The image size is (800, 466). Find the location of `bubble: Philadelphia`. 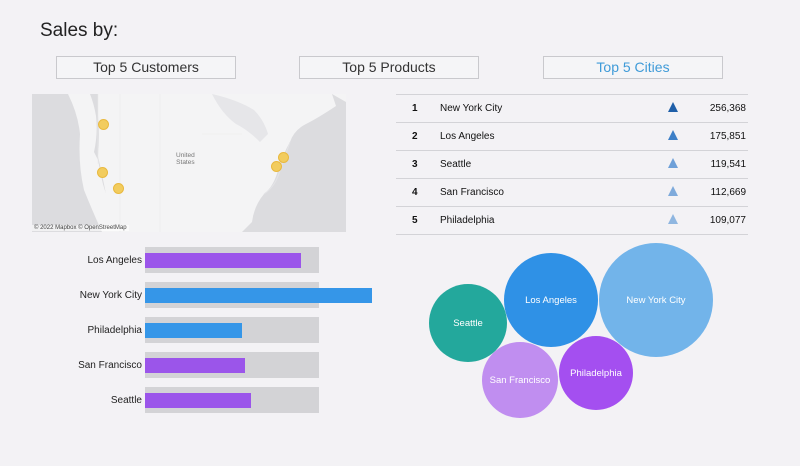

bubble: Philadelphia is located at coordinates (596, 373).